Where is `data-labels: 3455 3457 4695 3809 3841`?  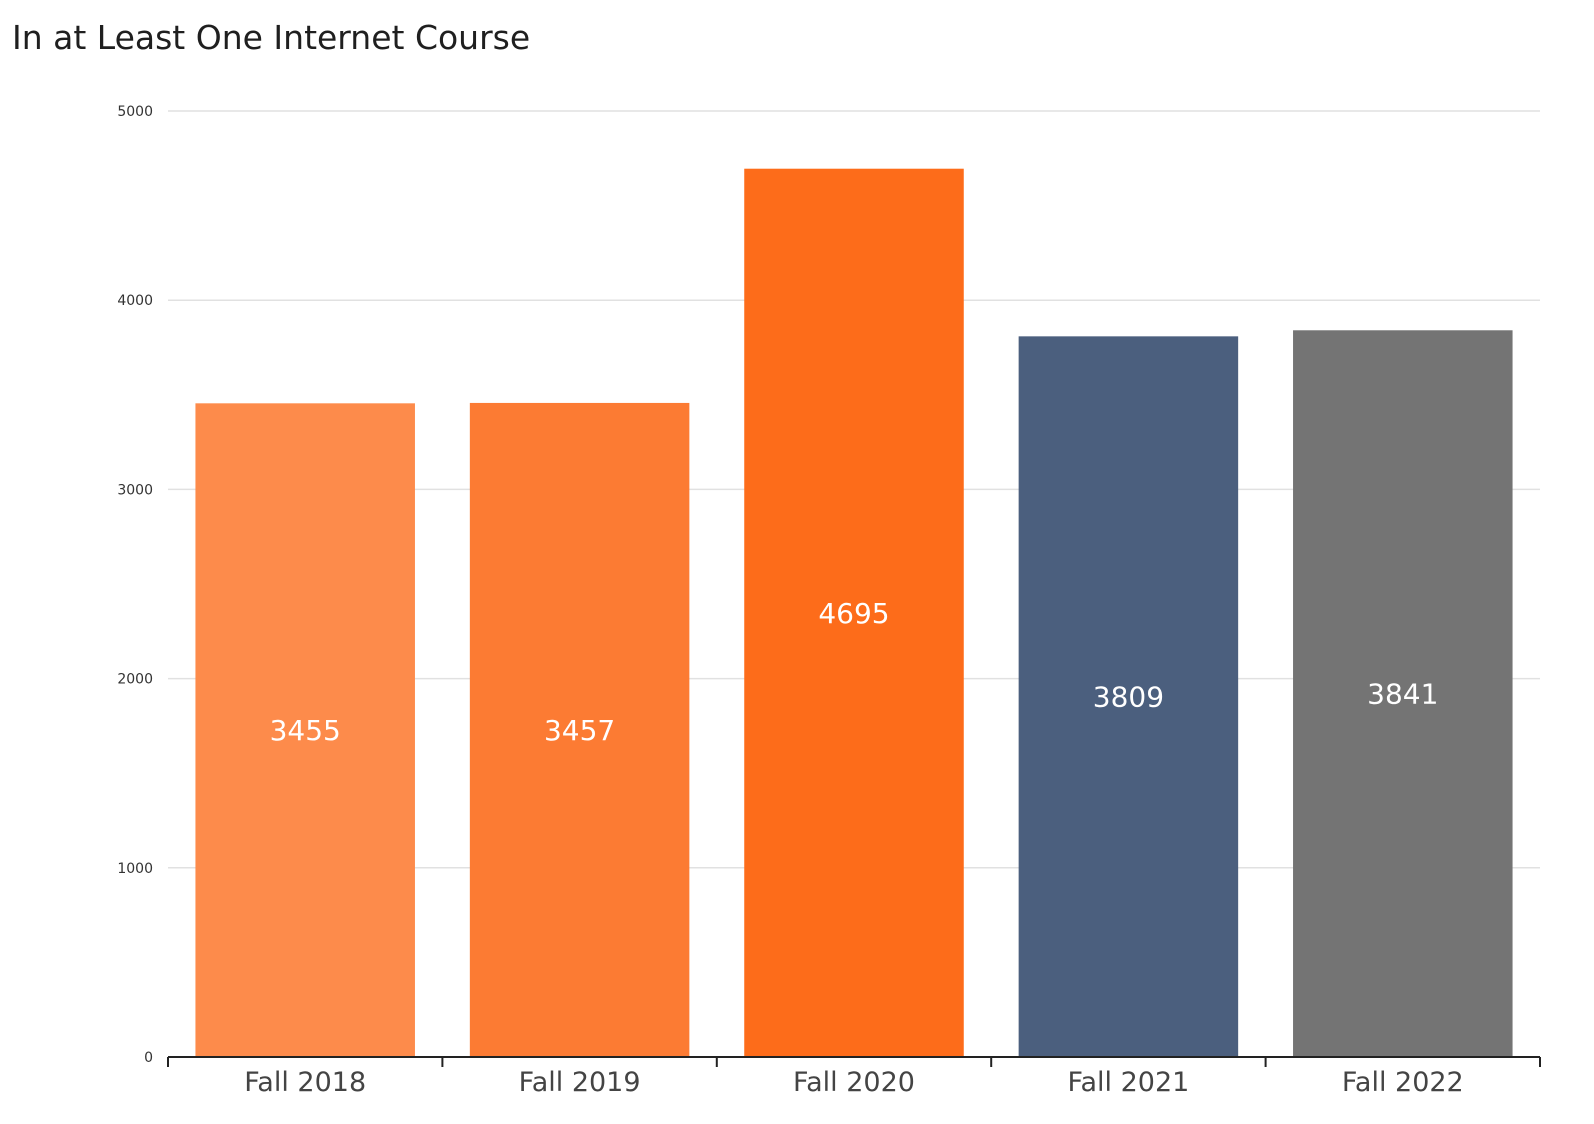
data-labels: 3455 3457 4695 3809 3841 is located at coordinates (854, 672).